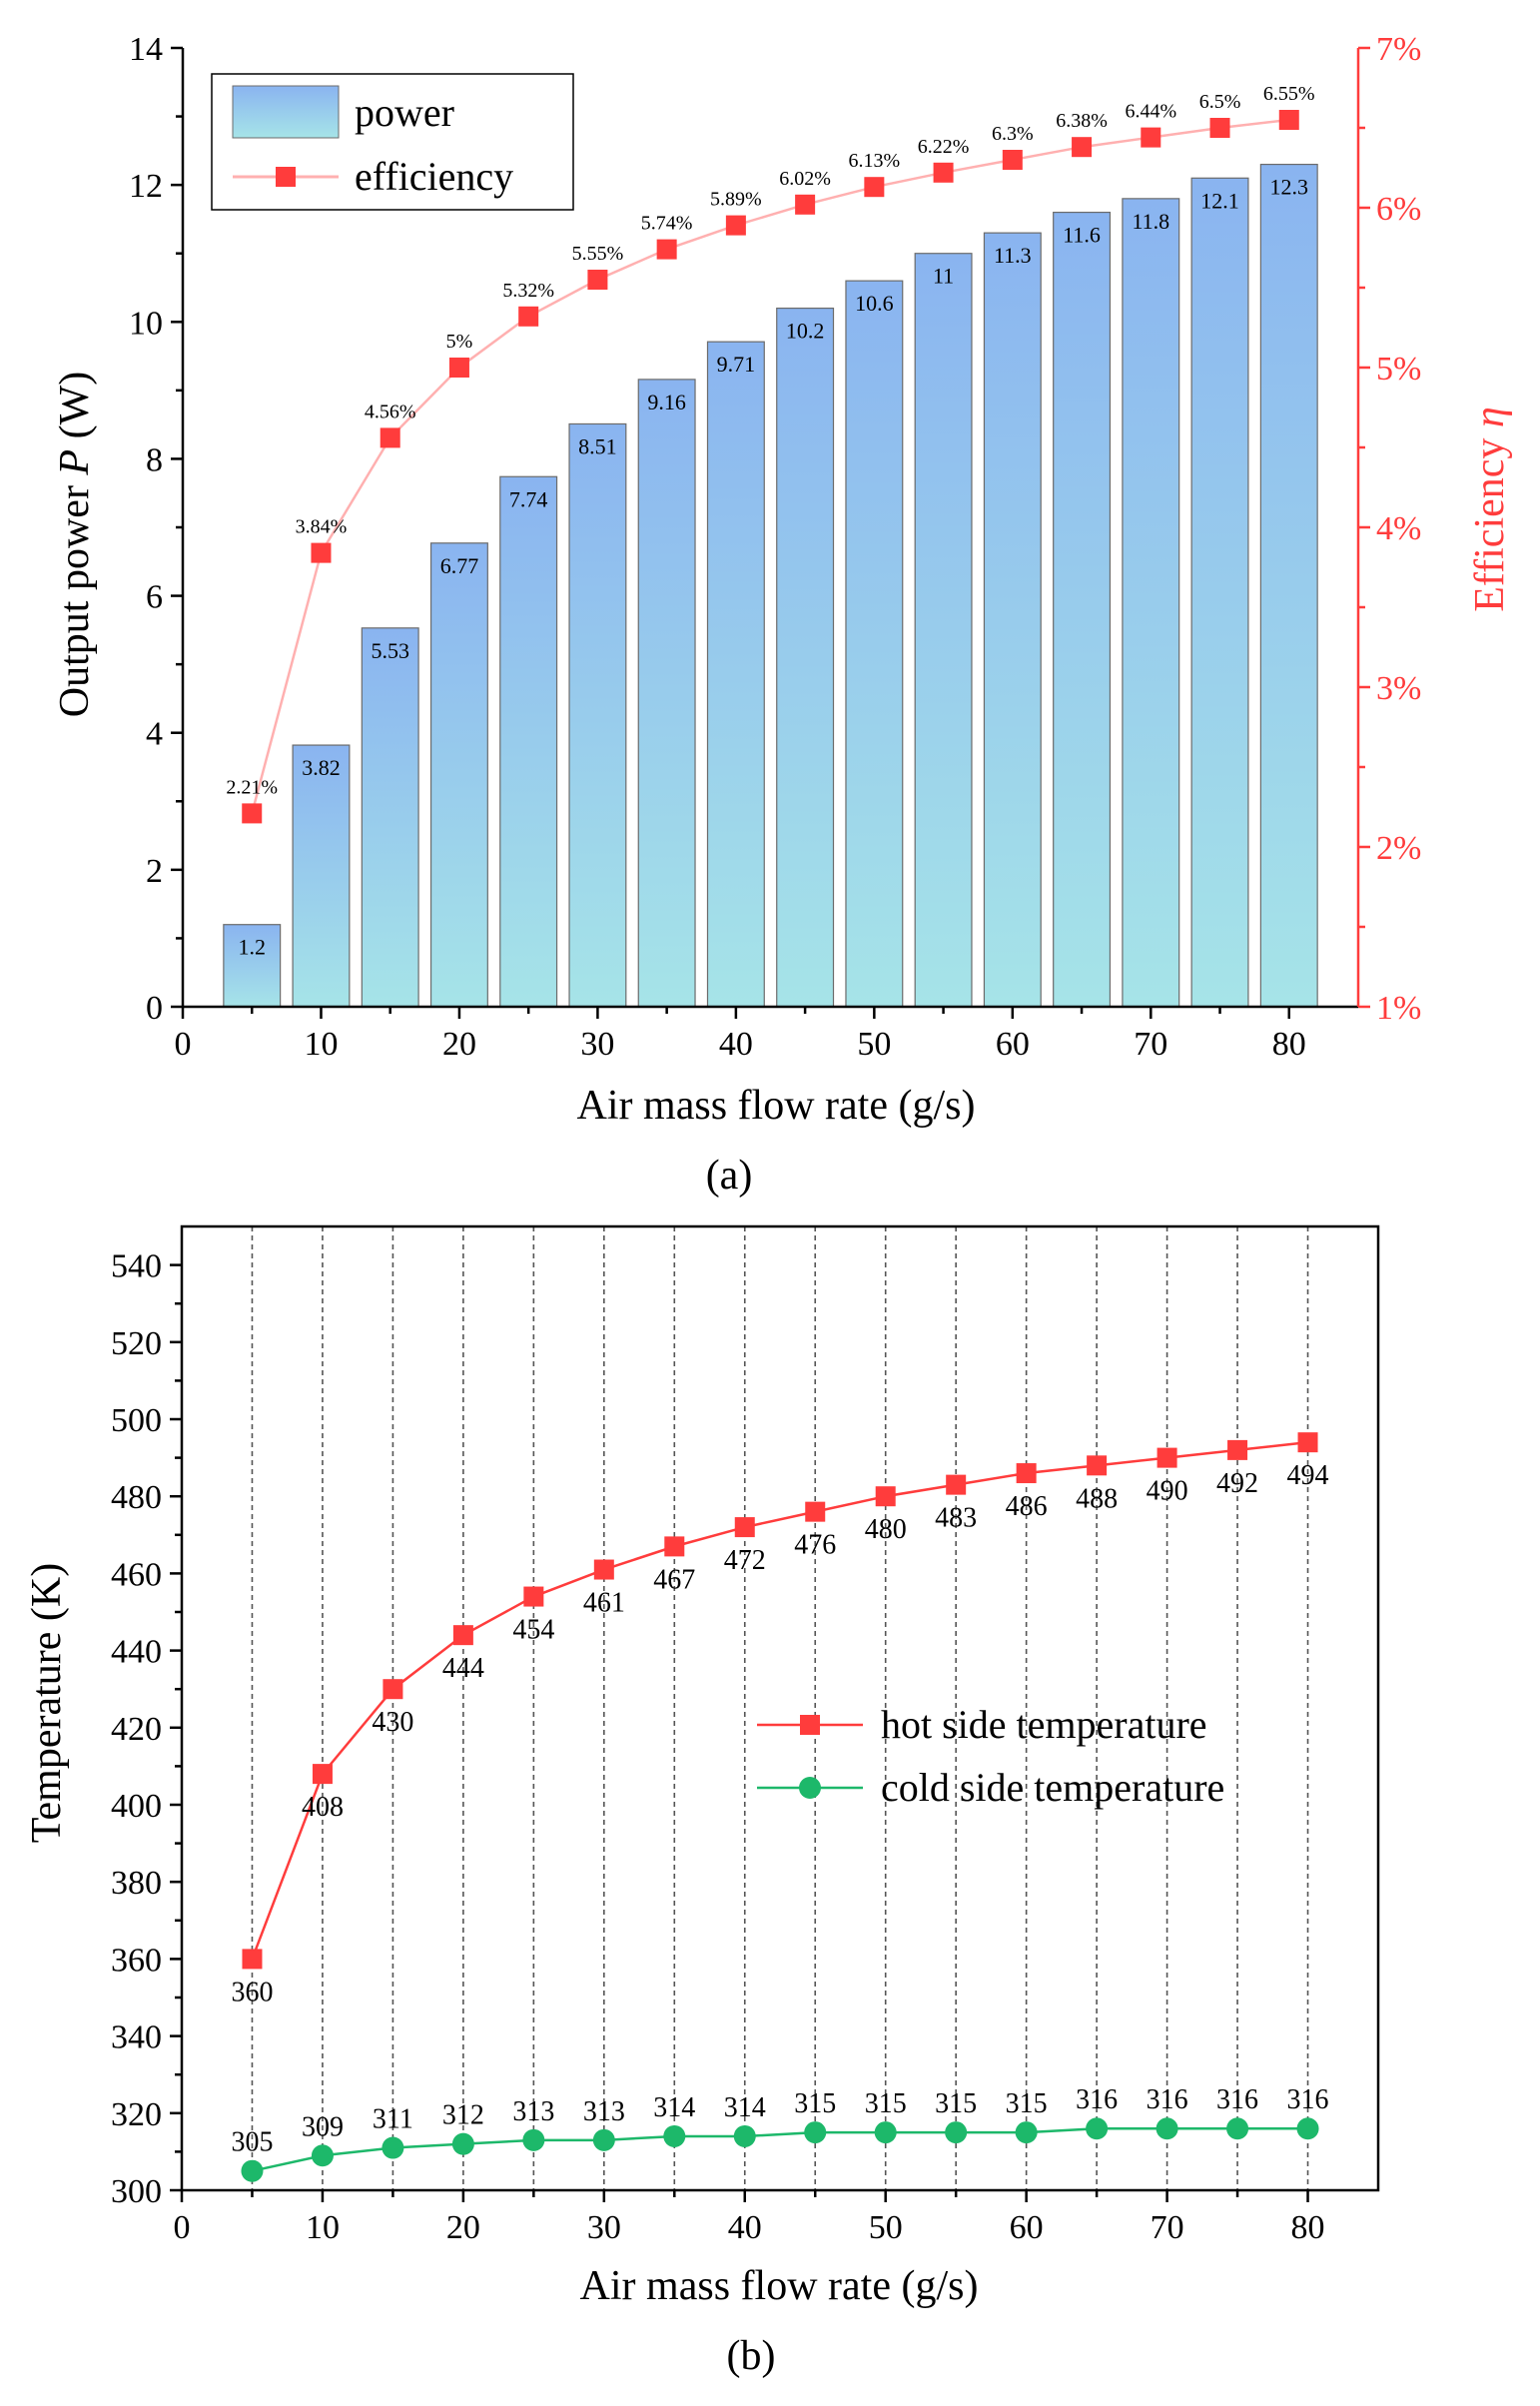 This screenshot has width=1540, height=2406. Describe the element at coordinates (1237, 1483) in the screenshot. I see `hot-side-label: 492` at that location.